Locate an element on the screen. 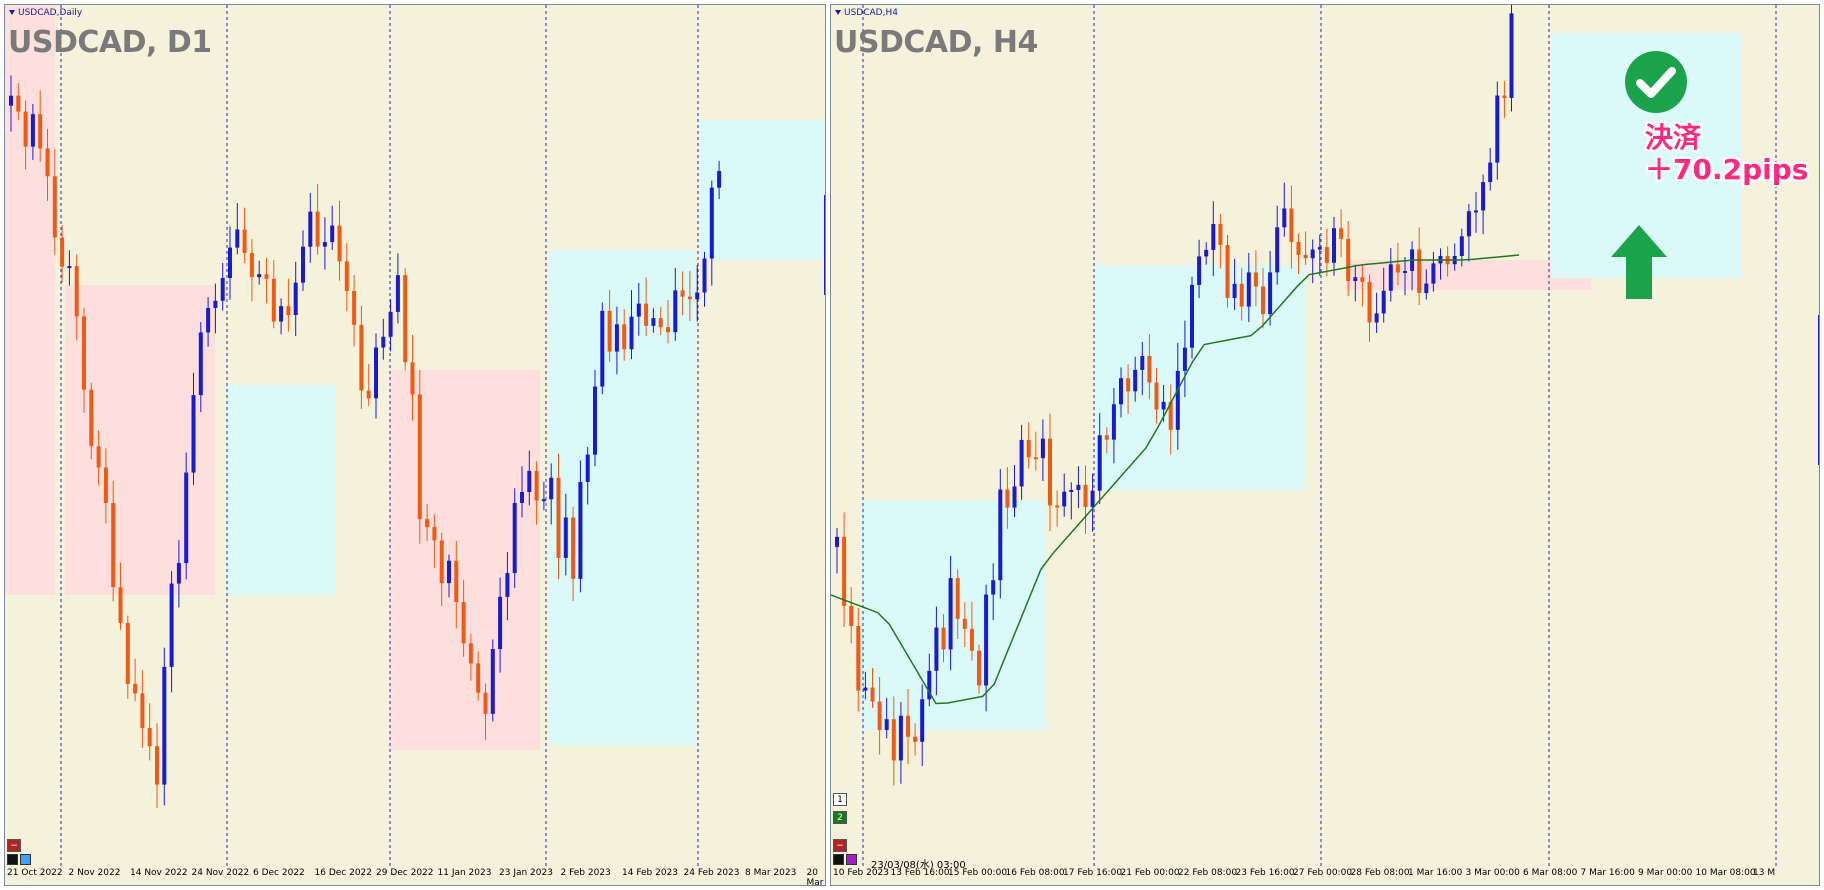 The image size is (1824, 890). time-axis-label: 6 Mar 08:00 is located at coordinates (1550, 873).